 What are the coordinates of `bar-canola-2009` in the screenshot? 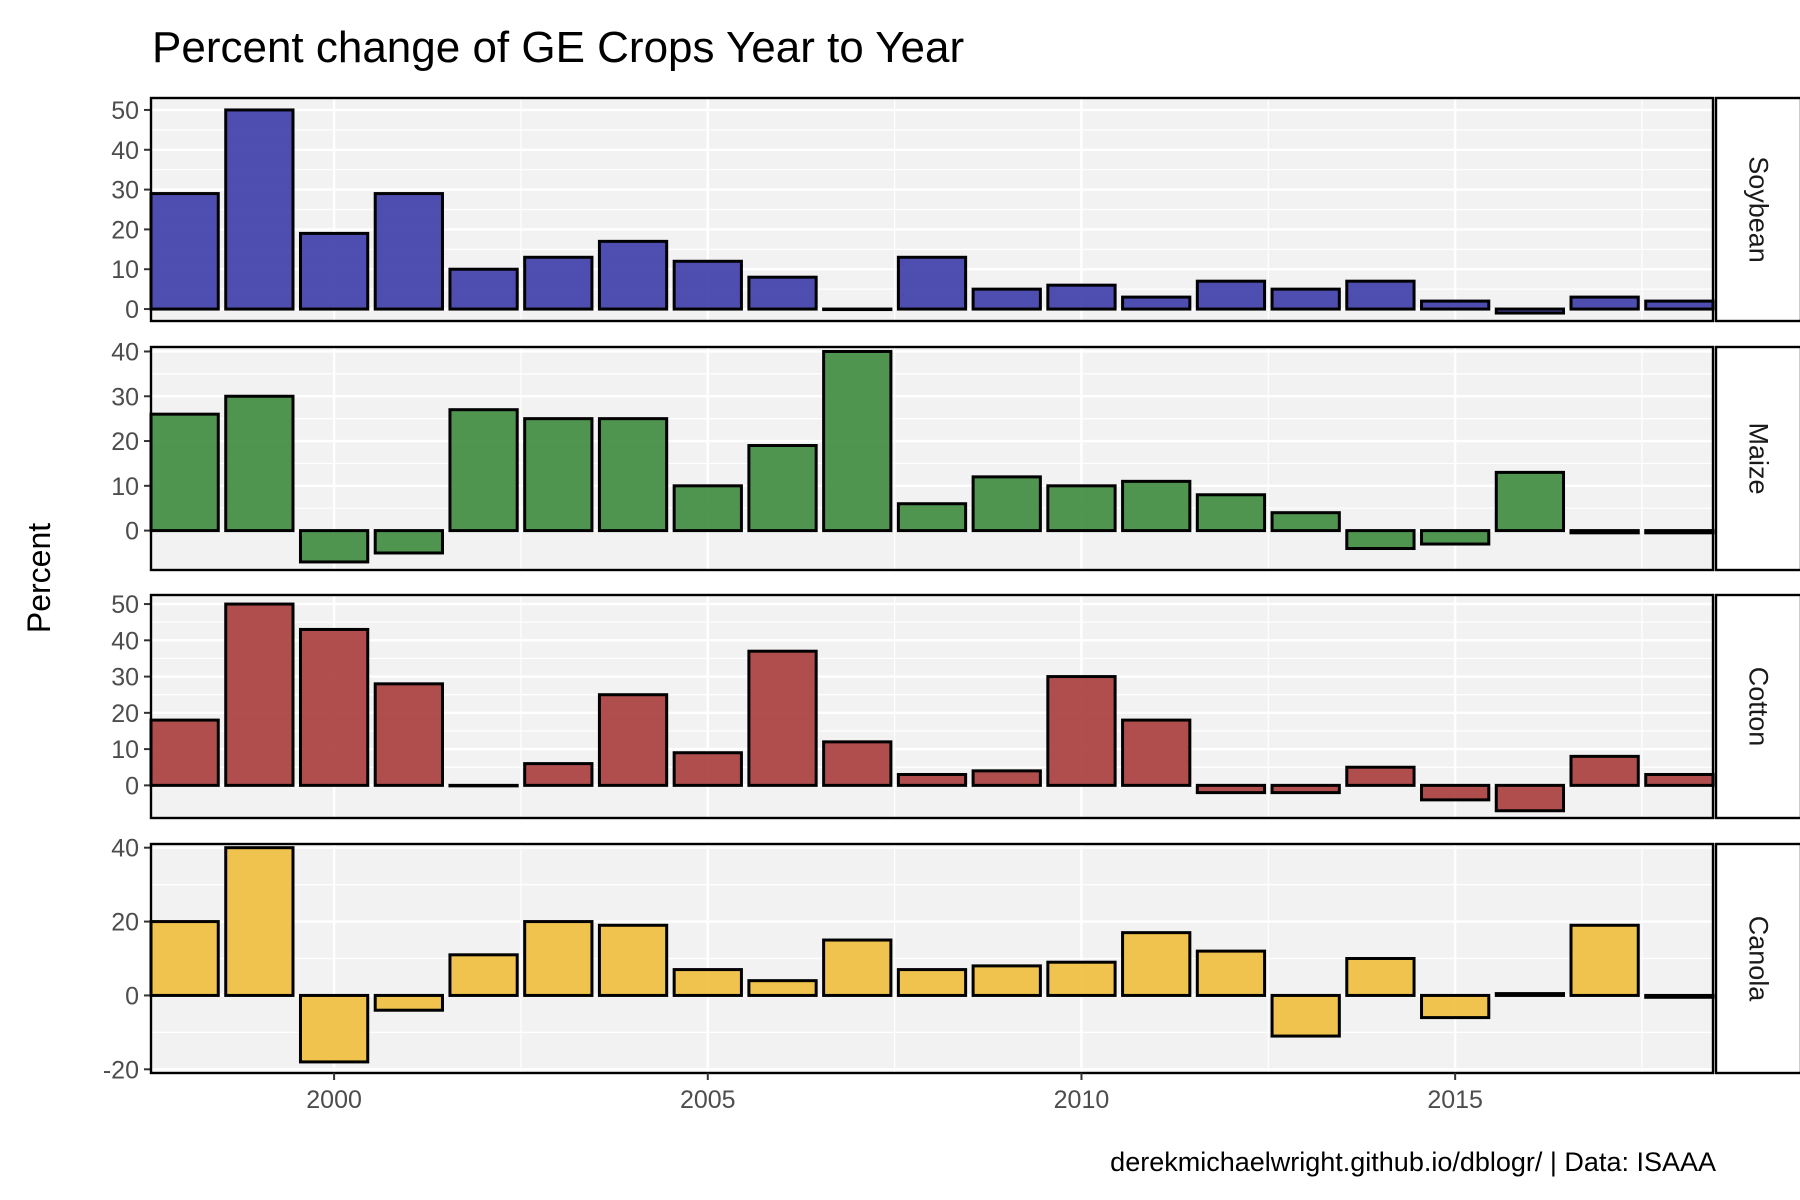 It's located at (1006, 980).